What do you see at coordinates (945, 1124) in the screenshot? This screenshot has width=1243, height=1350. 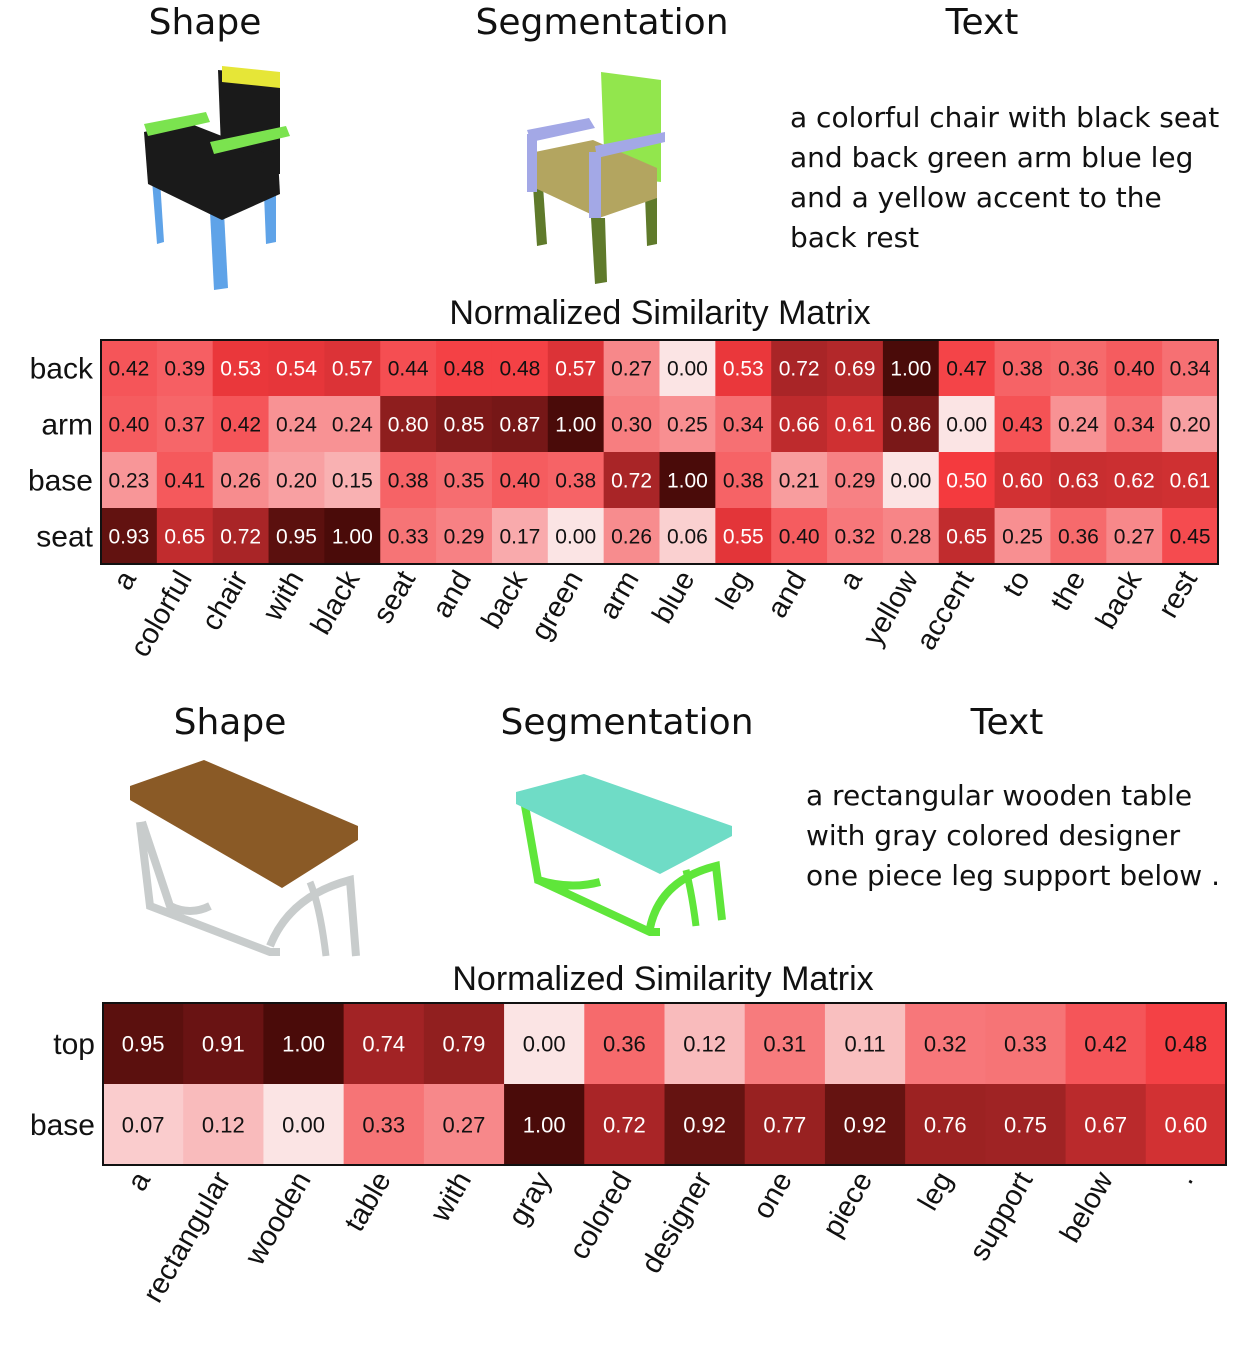 I see `heatmap-cell-value: 0.76` at bounding box center [945, 1124].